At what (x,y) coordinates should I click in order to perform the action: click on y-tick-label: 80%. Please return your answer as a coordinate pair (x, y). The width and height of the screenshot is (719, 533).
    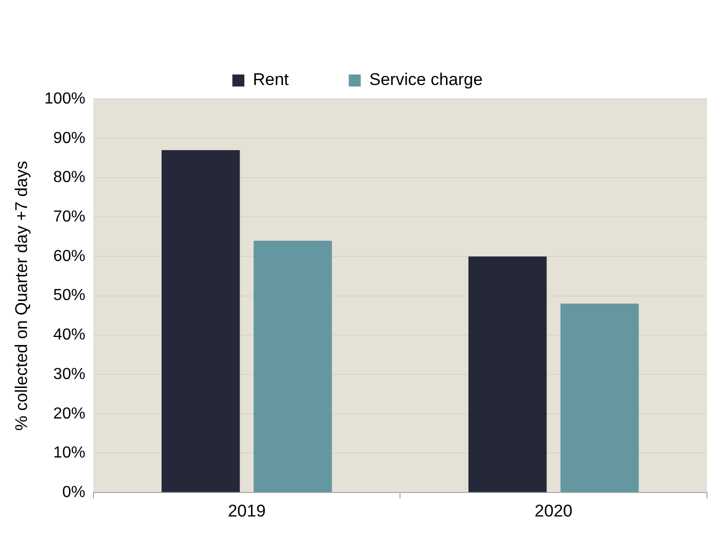
    Looking at the image, I should click on (69, 177).